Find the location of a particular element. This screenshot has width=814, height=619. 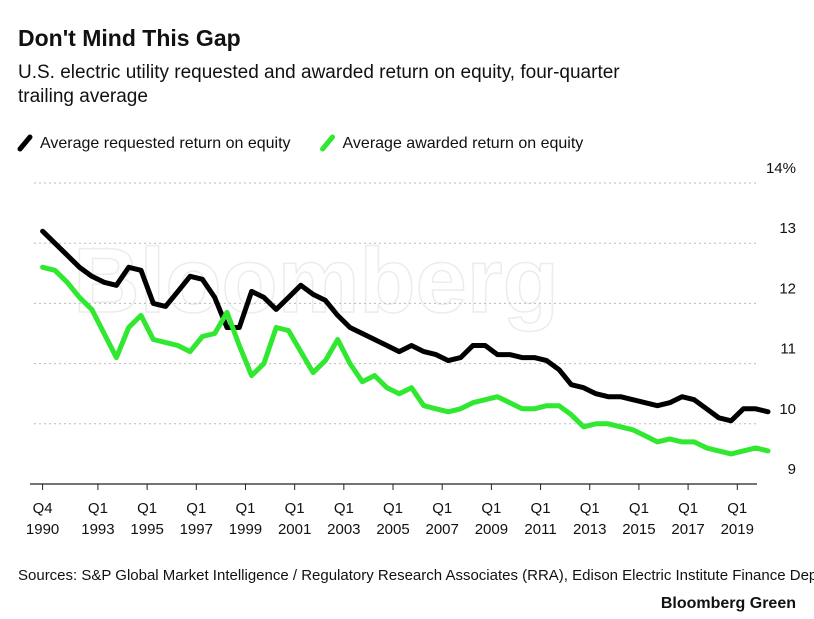

x-tick-label: 2013 is located at coordinates (589, 529).